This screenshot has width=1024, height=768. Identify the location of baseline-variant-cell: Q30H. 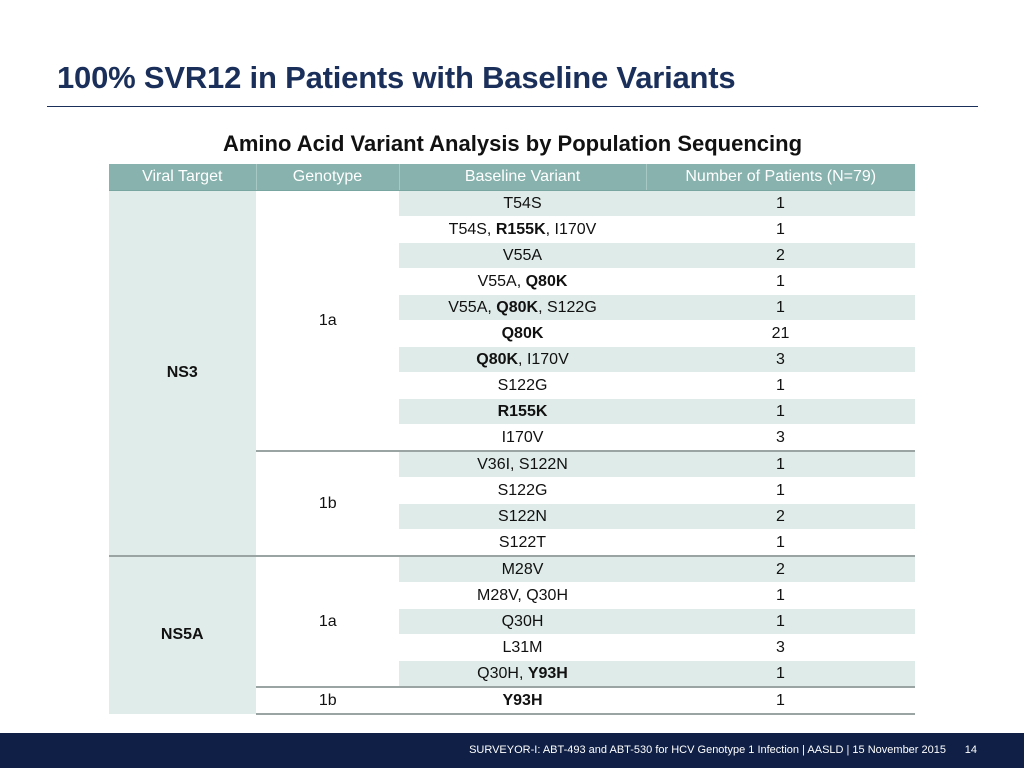
(522, 621).